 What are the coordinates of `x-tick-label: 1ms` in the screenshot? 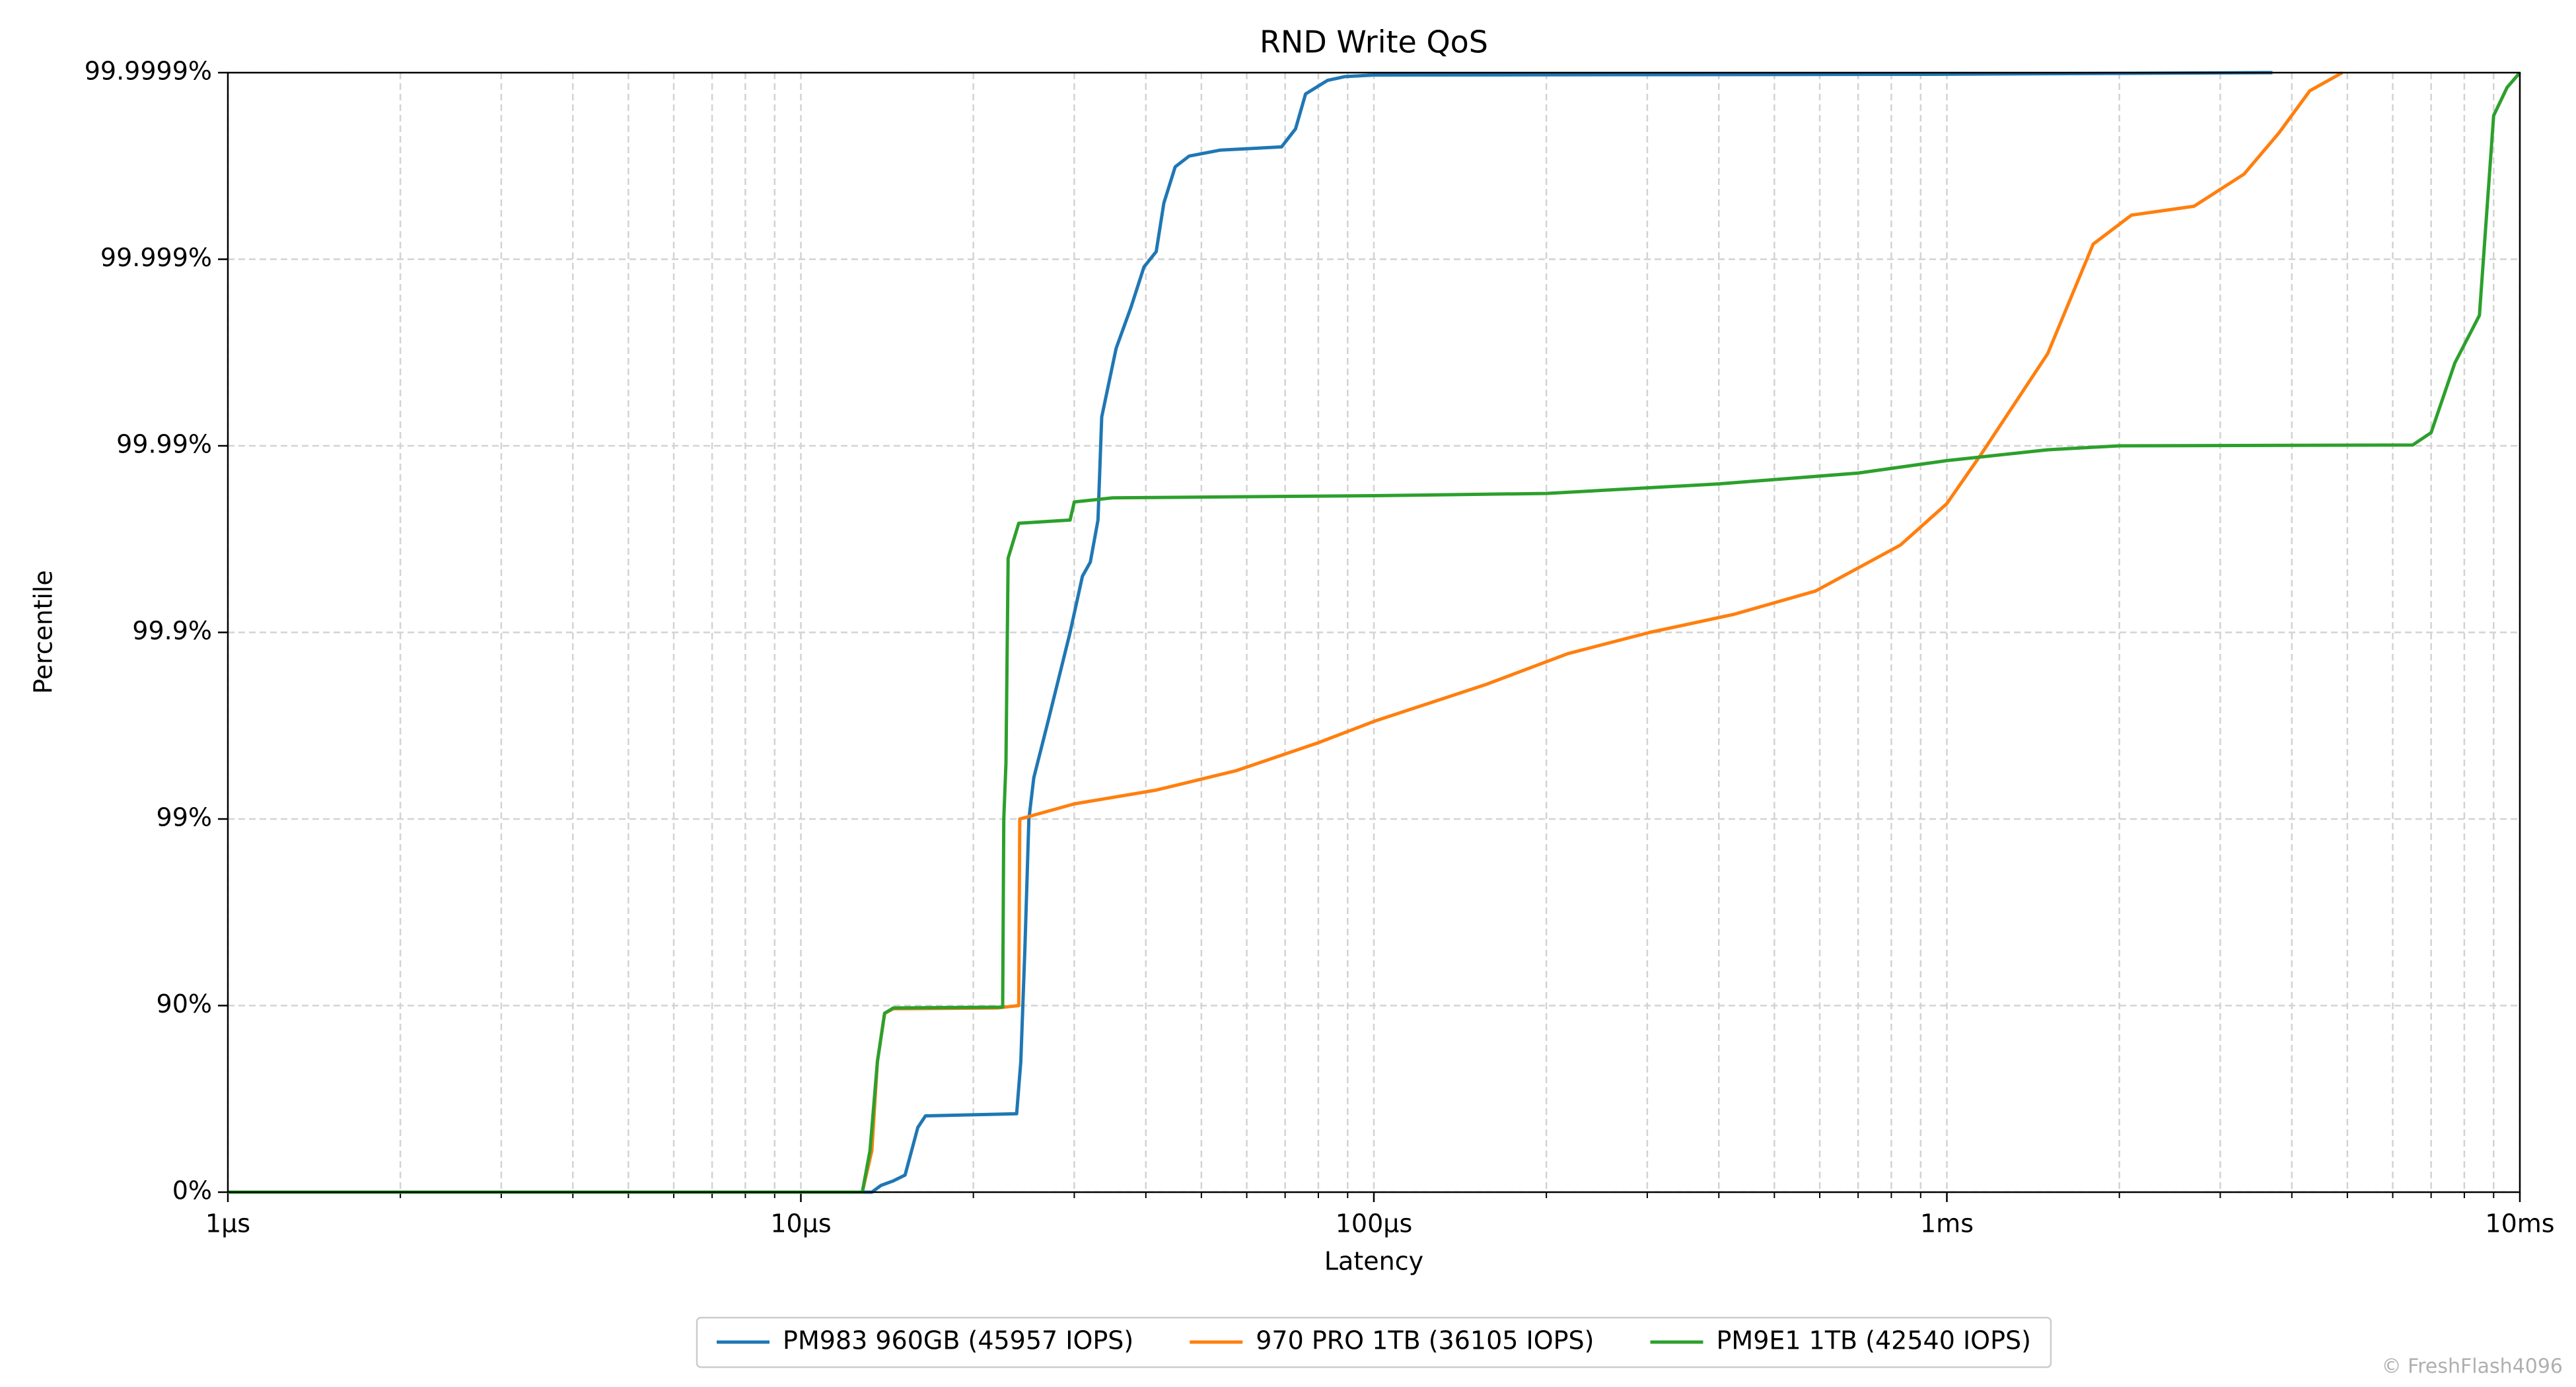 It's located at (1947, 1223).